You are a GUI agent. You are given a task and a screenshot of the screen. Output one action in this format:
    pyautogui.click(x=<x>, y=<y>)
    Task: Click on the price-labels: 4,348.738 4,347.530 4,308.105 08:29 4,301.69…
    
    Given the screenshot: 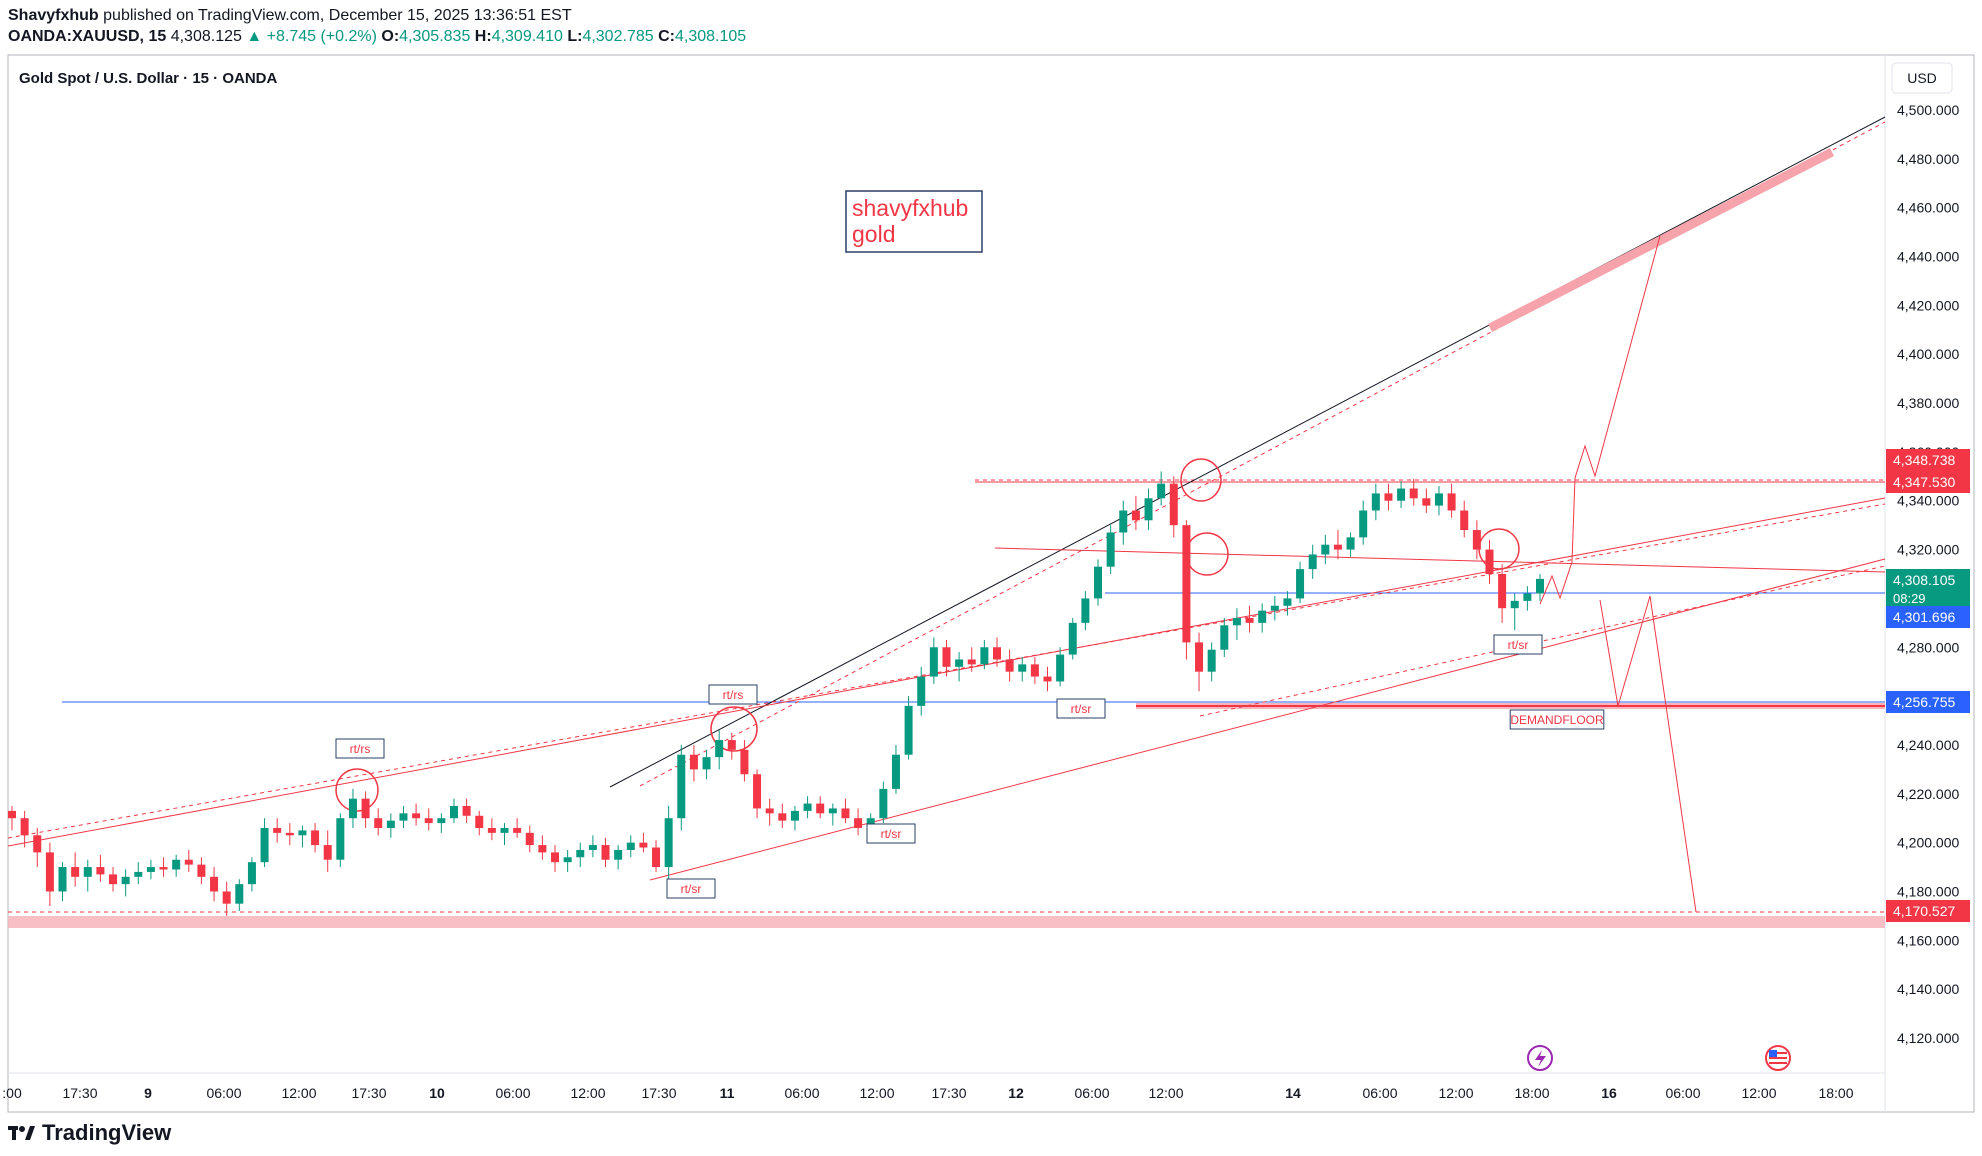 What is the action you would take?
    pyautogui.click(x=1928, y=685)
    